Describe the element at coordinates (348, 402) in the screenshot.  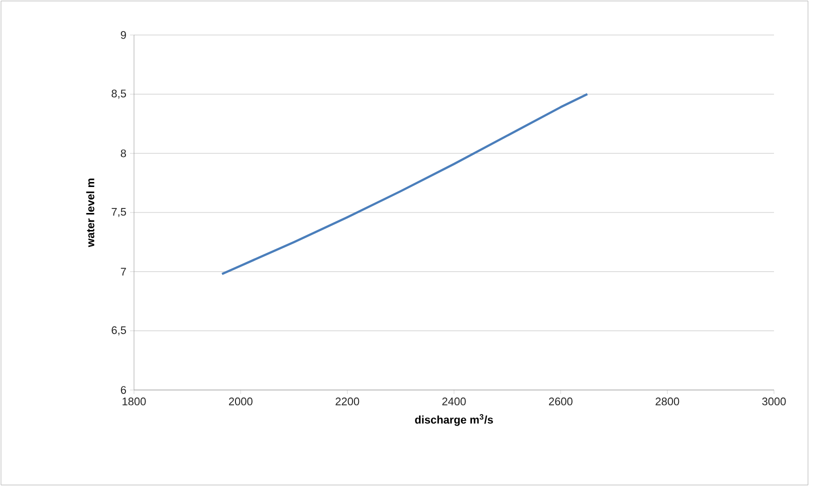
I see `x-tick-label: 2200` at that location.